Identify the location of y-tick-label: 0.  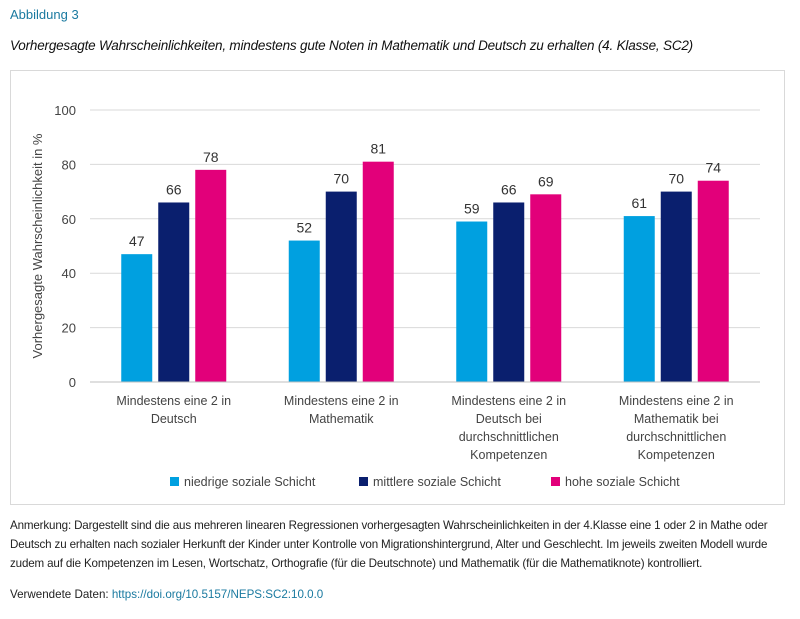
(72, 382).